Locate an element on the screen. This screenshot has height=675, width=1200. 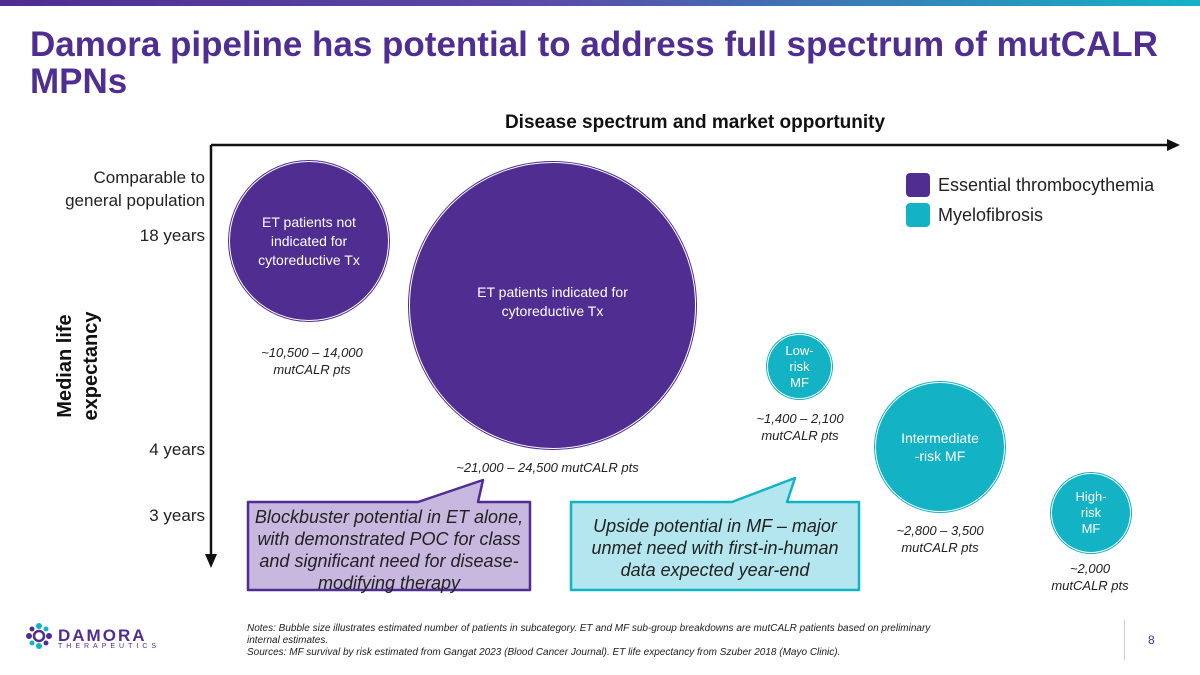
y-label-4-years: 4 years is located at coordinates (177, 449).